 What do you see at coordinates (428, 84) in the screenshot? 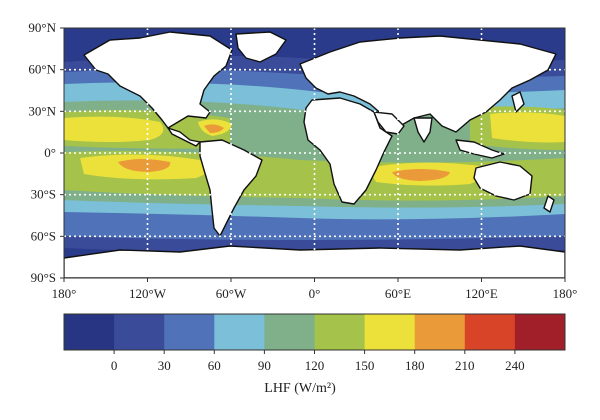
I see `eurasia` at bounding box center [428, 84].